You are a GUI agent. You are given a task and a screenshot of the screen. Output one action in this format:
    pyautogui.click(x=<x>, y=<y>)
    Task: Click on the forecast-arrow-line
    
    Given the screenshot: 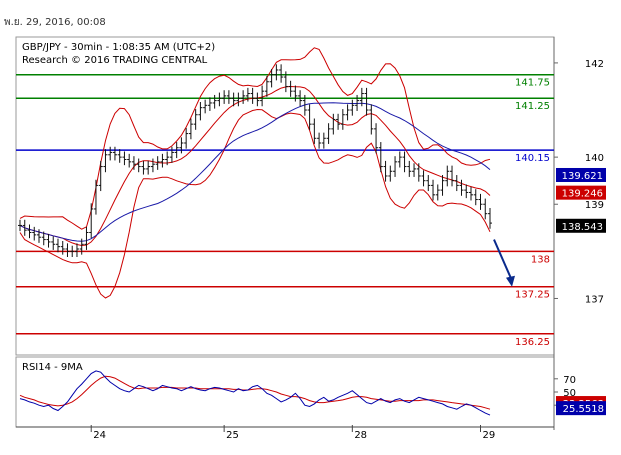 What is the action you would take?
    pyautogui.click(x=503, y=260)
    